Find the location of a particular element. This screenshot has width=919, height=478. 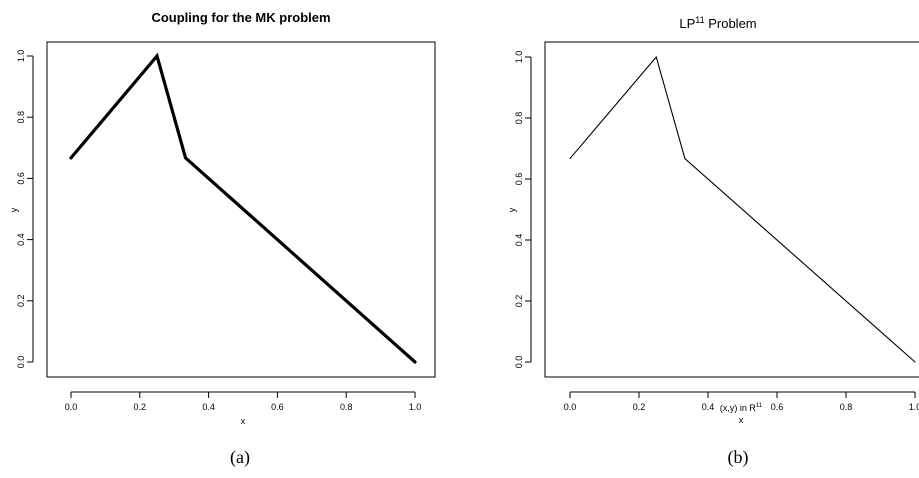

title-main: LP is located at coordinates (687, 23).